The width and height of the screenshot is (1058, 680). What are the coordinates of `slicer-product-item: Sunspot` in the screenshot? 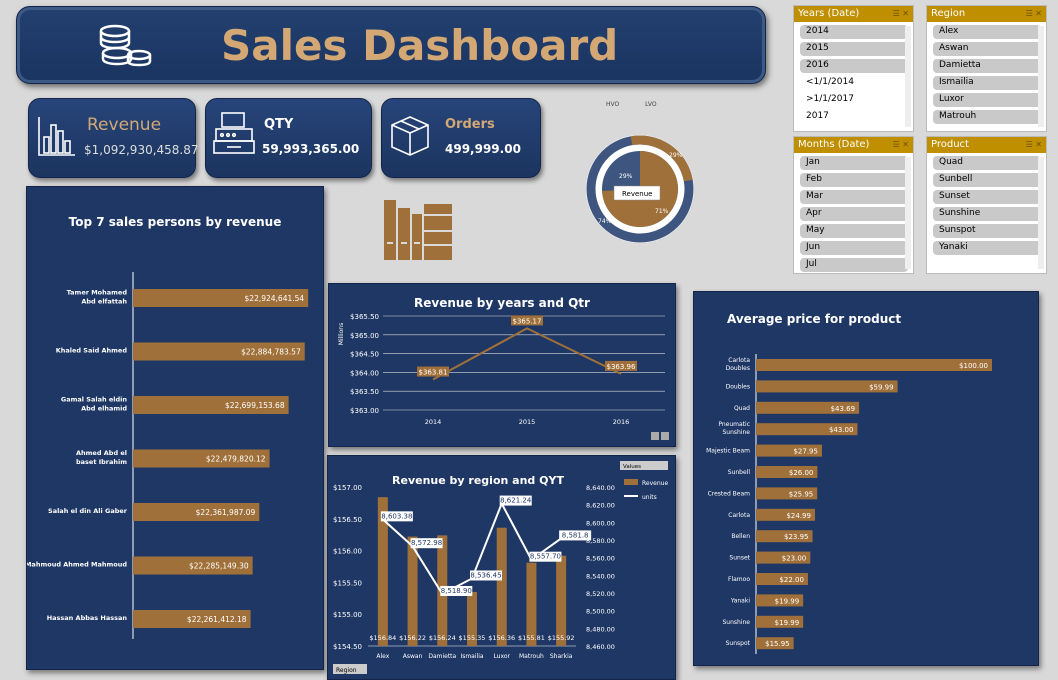 It's located at (987, 231).